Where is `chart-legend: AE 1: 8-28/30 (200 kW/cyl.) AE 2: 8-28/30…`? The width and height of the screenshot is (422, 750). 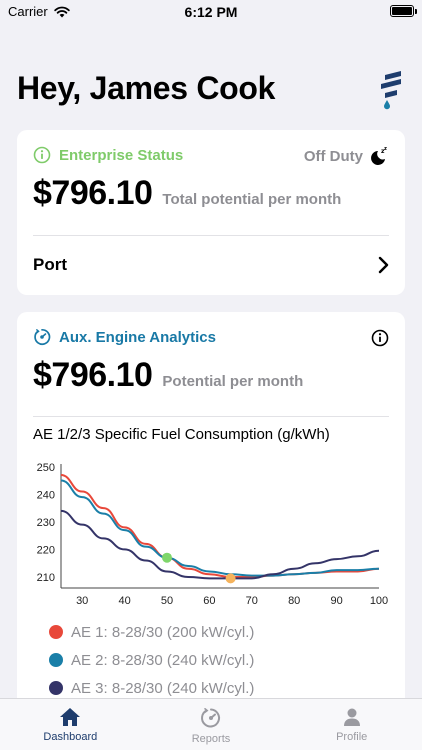
chart-legend: AE 1: 8-28/30 (200 kW/cyl.) AE 2: 8-28/30… is located at coordinates (151, 660).